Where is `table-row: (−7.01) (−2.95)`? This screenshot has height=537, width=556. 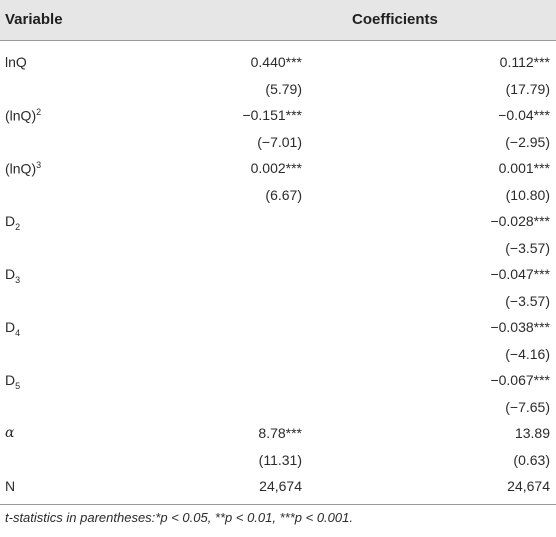
table-row: (−7.01) (−2.95) is located at coordinates (278, 142).